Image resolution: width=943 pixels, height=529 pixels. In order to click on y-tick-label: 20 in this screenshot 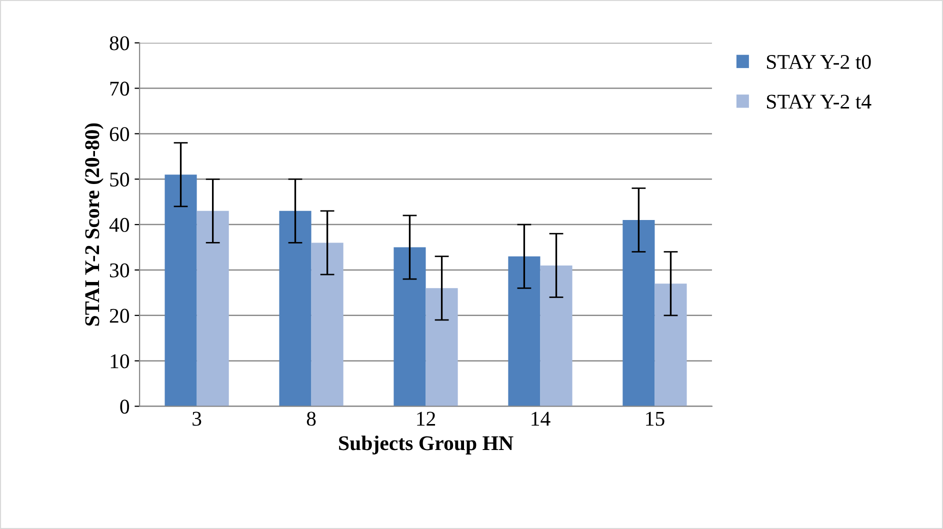, I will do `click(120, 315)`.